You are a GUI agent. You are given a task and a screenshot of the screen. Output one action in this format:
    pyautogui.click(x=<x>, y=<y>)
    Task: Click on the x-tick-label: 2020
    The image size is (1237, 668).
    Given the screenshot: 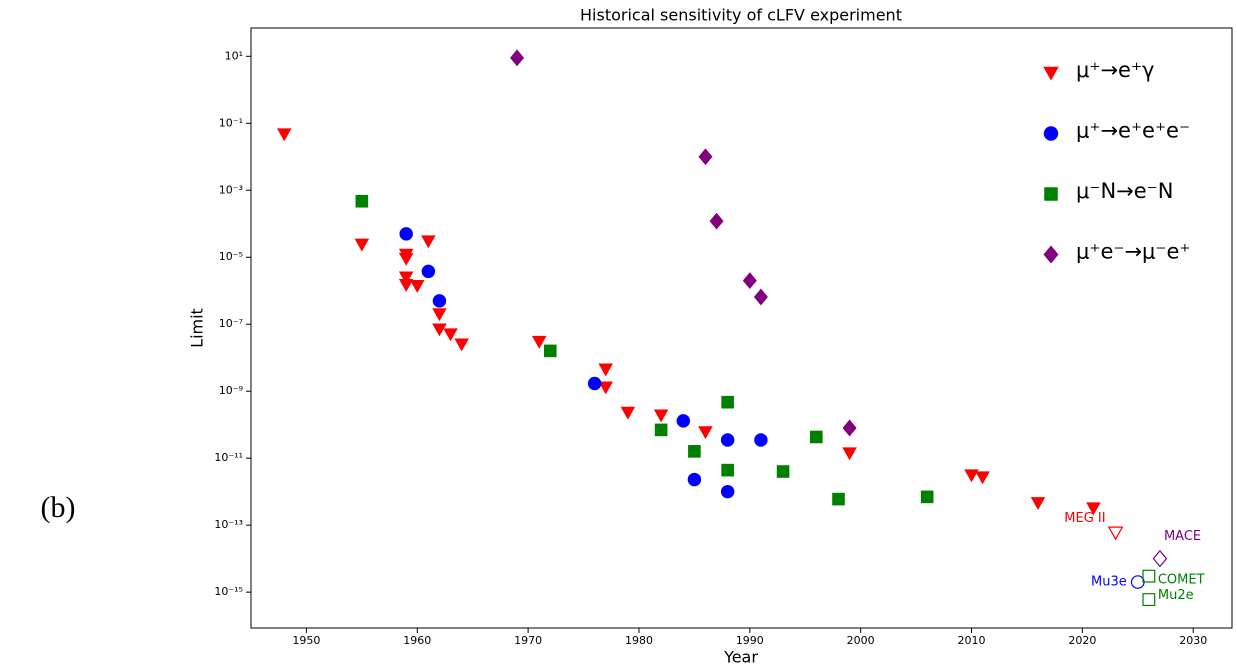 What is the action you would take?
    pyautogui.click(x=1082, y=640)
    